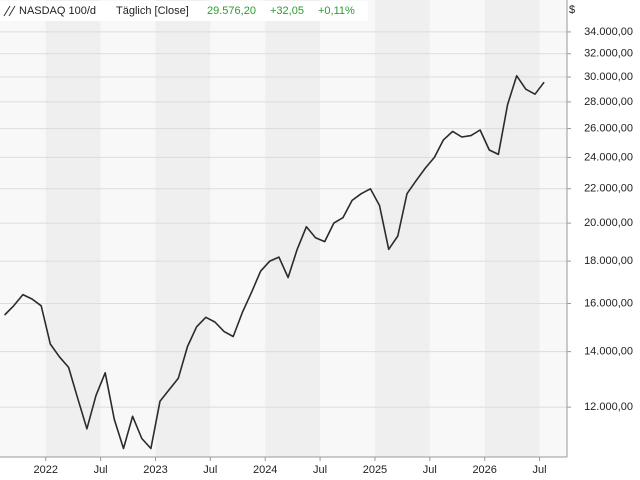 The image size is (640, 480). What do you see at coordinates (608, 157) in the screenshot?
I see `y-tick-label: 24.000,00` at bounding box center [608, 157].